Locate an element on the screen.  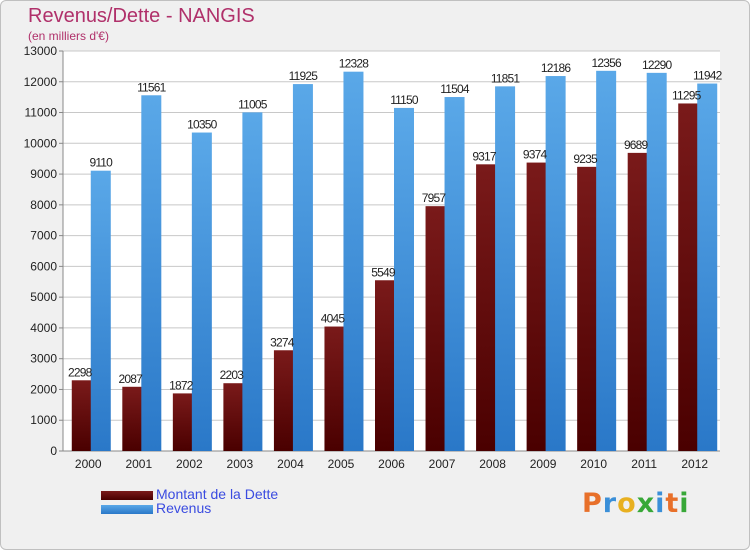
data-label-revenue: 12186 is located at coordinates (556, 68).